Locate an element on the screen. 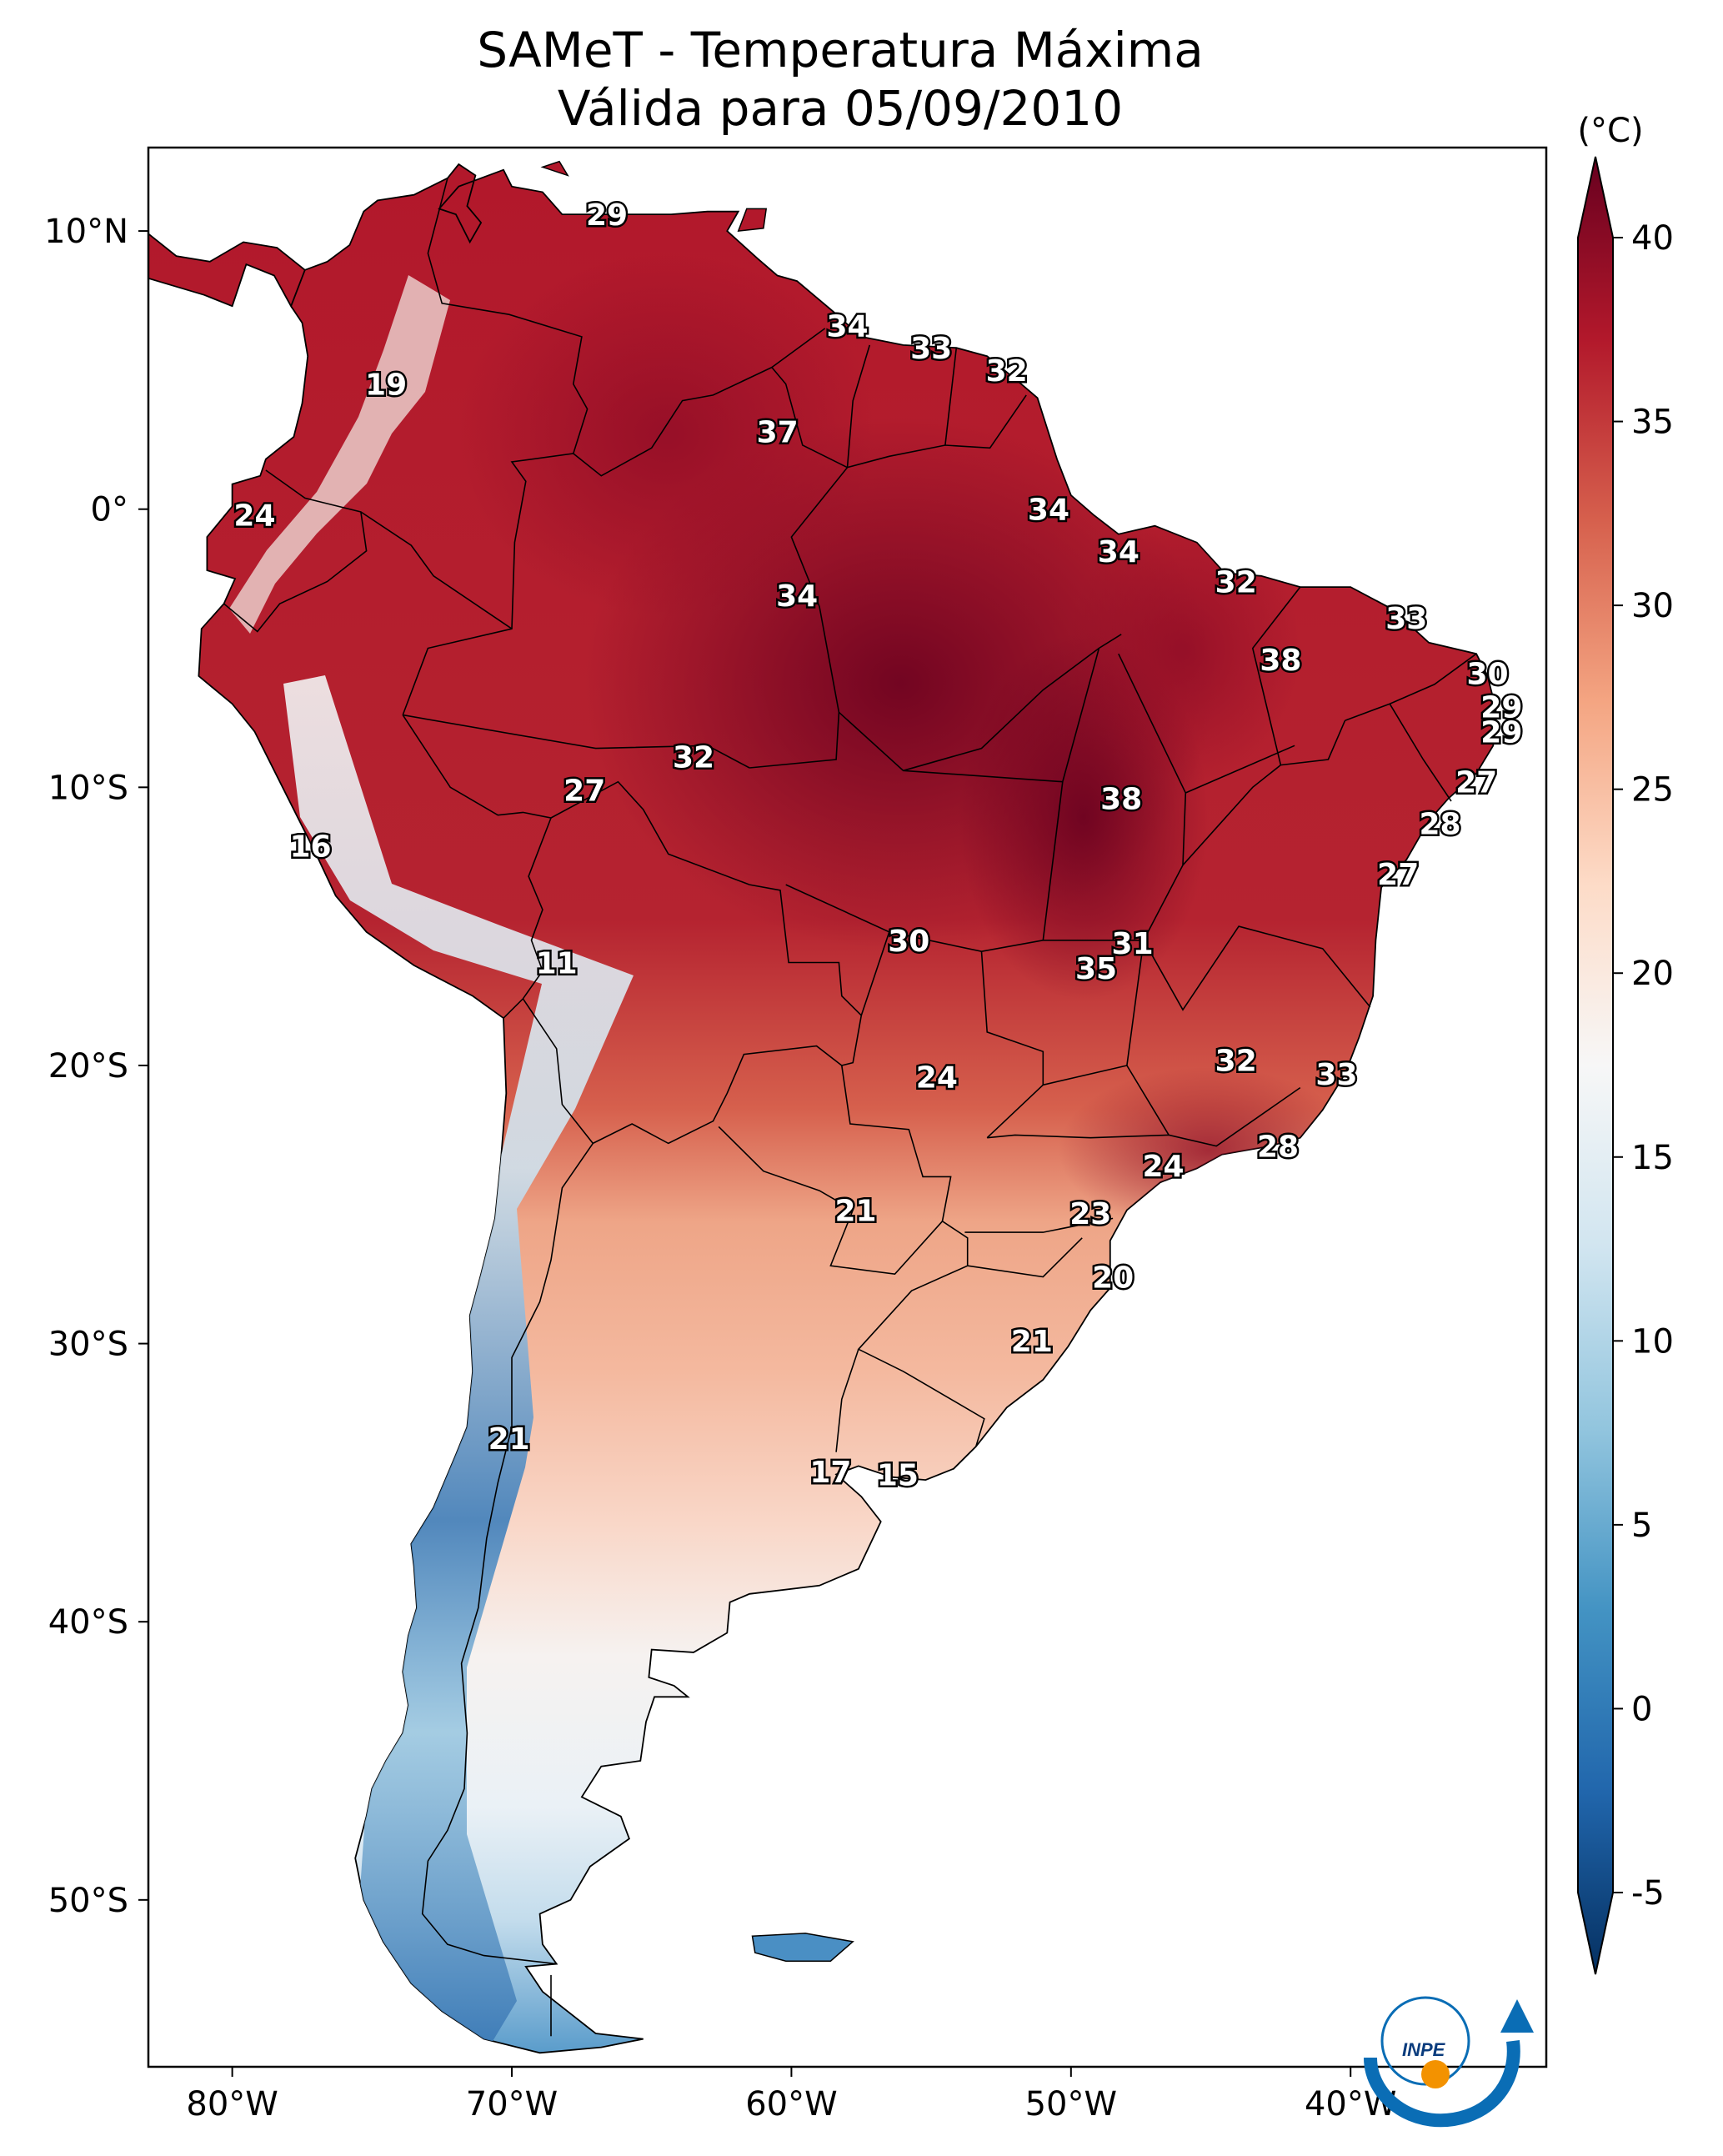 Image resolution: width=1723 pixels, height=2156 pixels. contour-label: 17 is located at coordinates (830, 1473).